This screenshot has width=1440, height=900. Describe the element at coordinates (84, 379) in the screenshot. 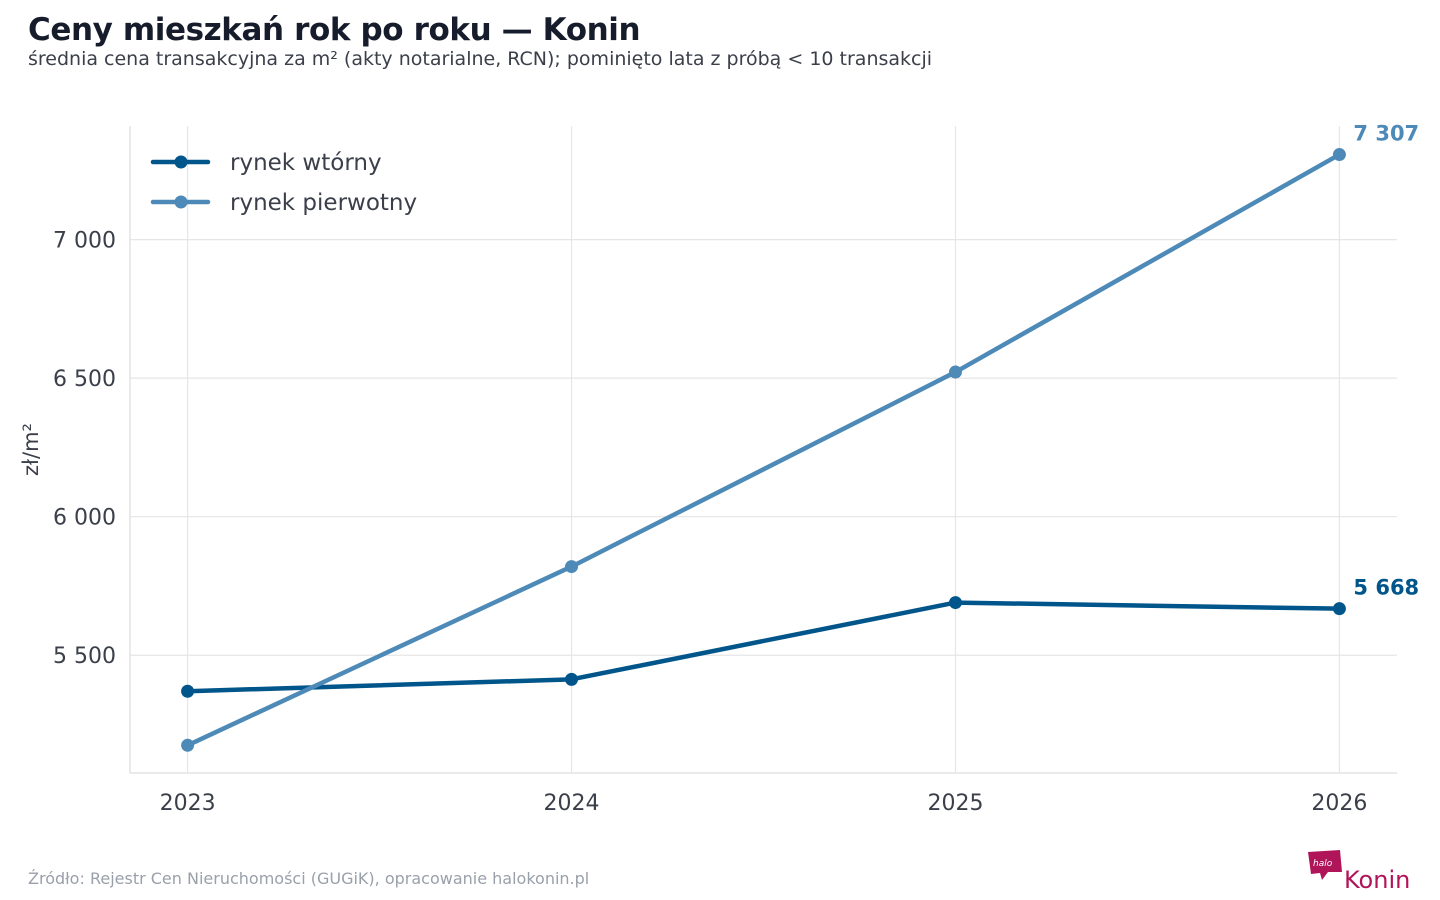

I see `y-tick-label: 6 500` at that location.